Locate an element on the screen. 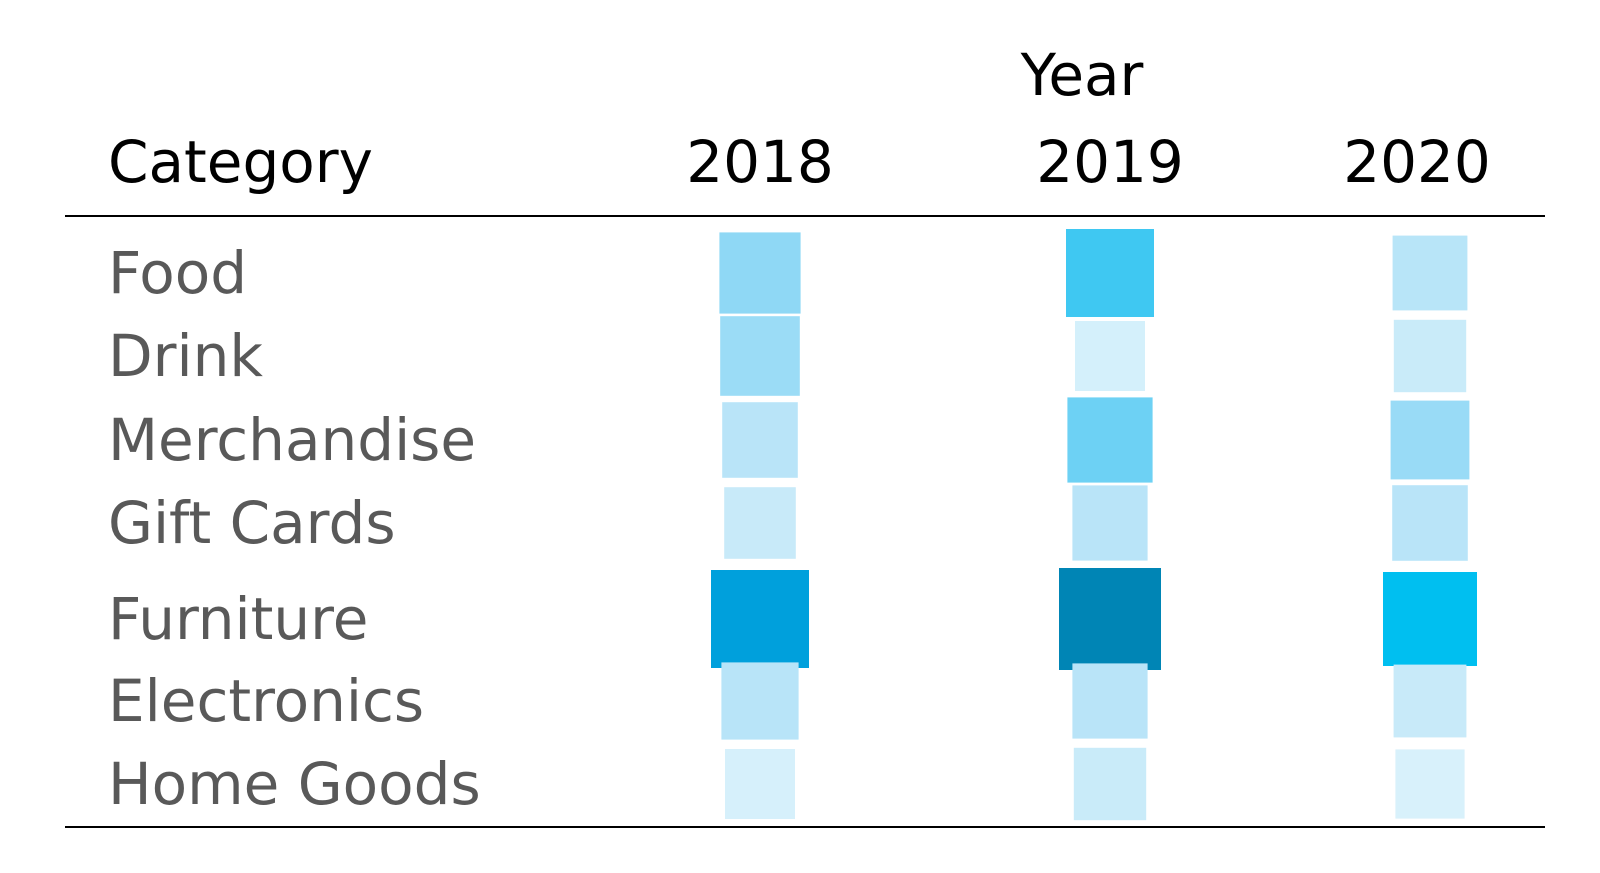 Image resolution: width=1600 pixels, height=873 pixels. heatmap-cell-merchandise-2019 is located at coordinates (1110, 440).